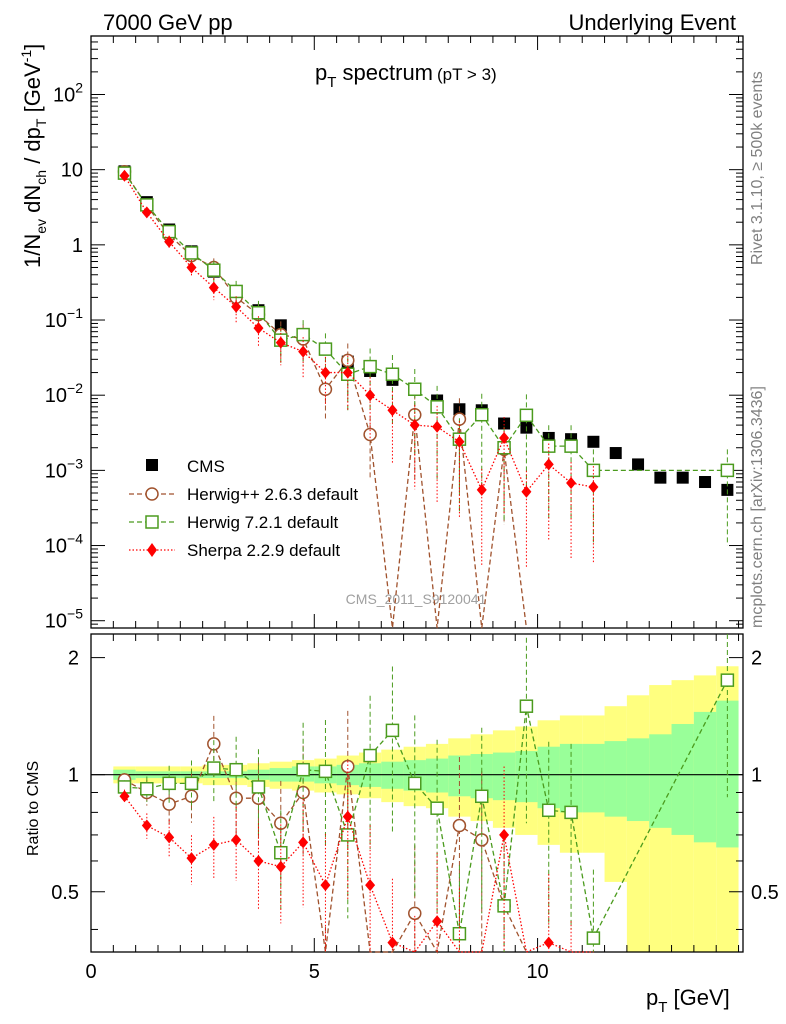 Image resolution: width=786 pixels, height=1024 pixels. What do you see at coordinates (756, 659) in the screenshot?
I see `ratio-y-tick-label-right: 2` at bounding box center [756, 659].